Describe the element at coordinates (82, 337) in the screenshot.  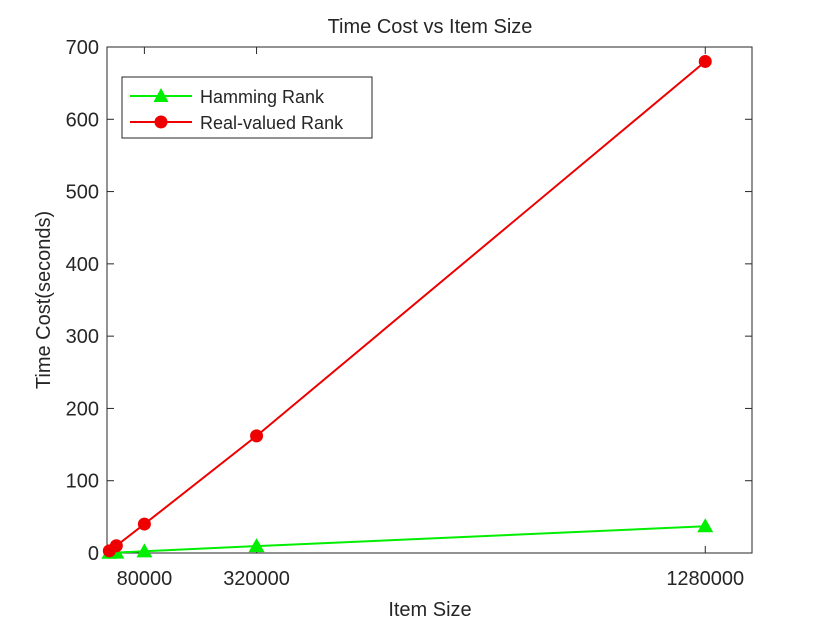
I see `y-tick-label: 300` at that location.